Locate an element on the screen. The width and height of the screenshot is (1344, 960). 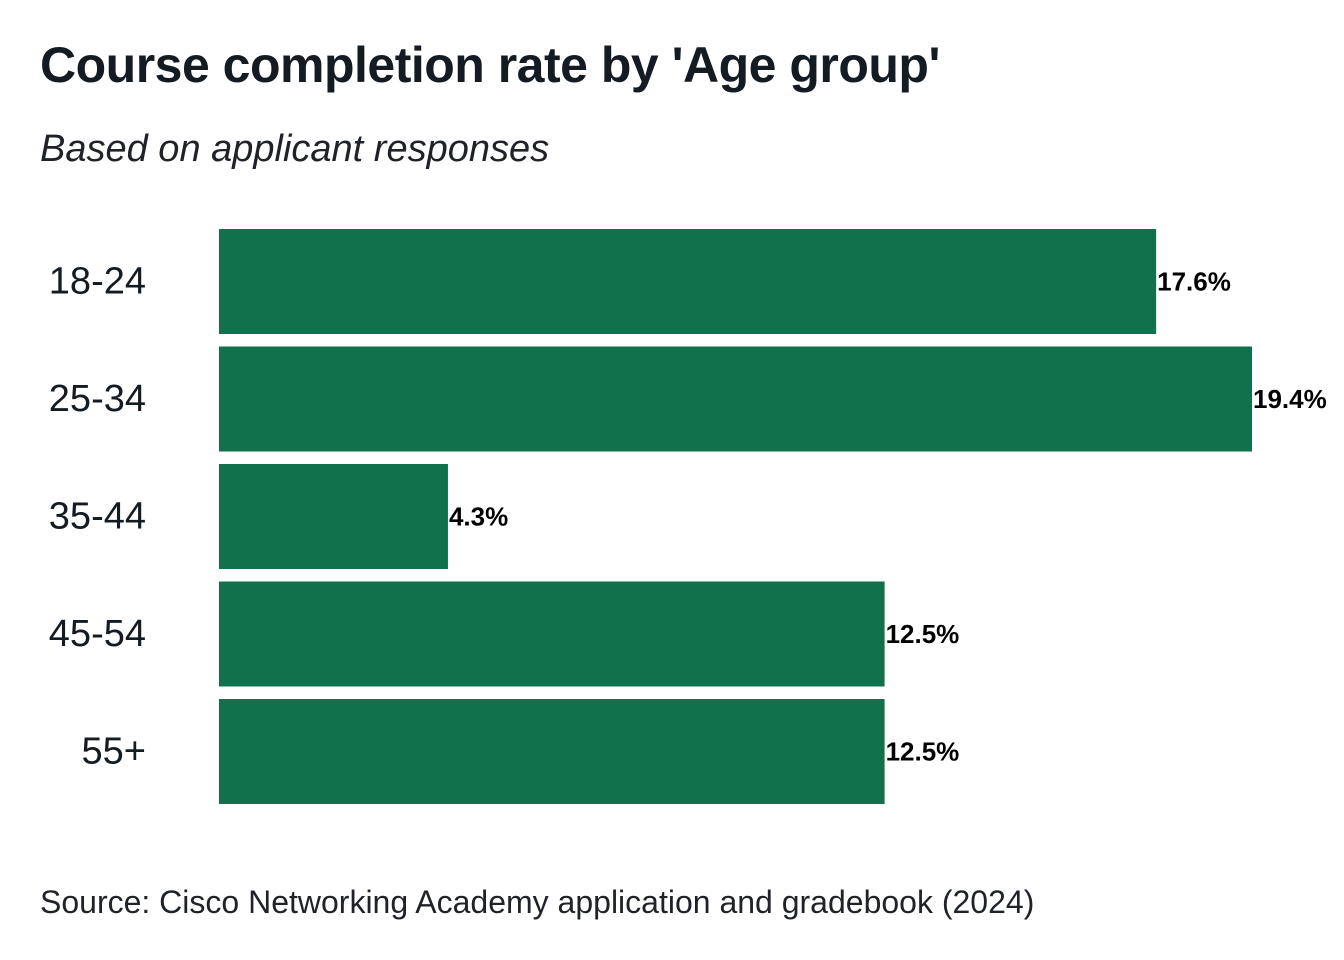
chart-subtitle: Based on applicant responses is located at coordinates (295, 149).